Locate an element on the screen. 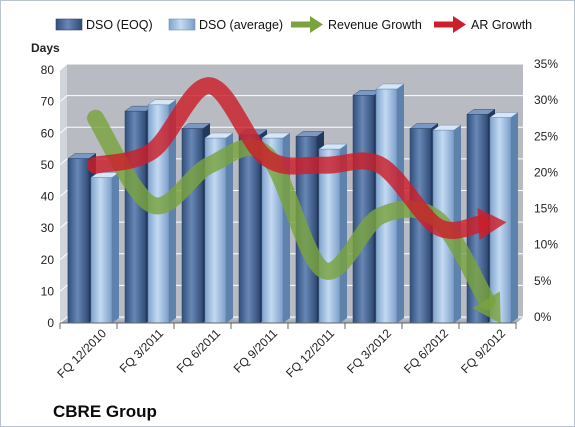 The width and height of the screenshot is (575, 427). x-tick-label: FQ 6/2012 is located at coordinates (426, 351).